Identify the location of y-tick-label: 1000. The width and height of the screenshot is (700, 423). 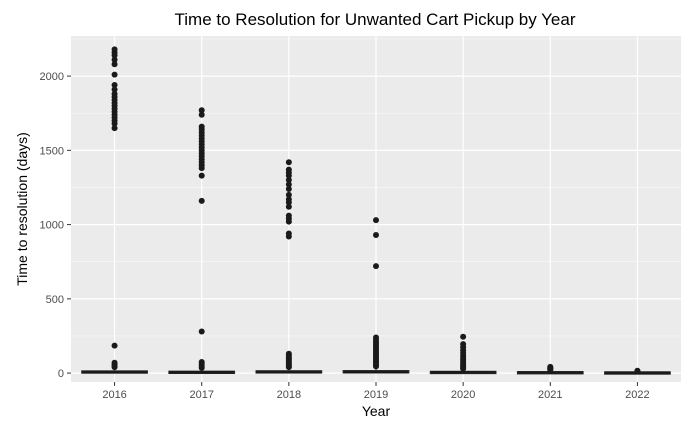
(52, 226).